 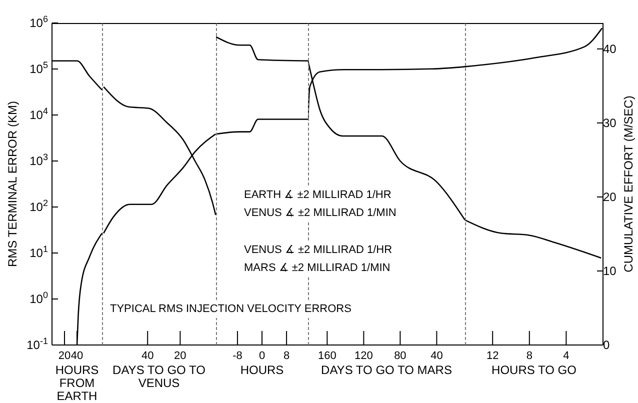 I want to click on x-tick-label: -8, so click(x=237, y=356).